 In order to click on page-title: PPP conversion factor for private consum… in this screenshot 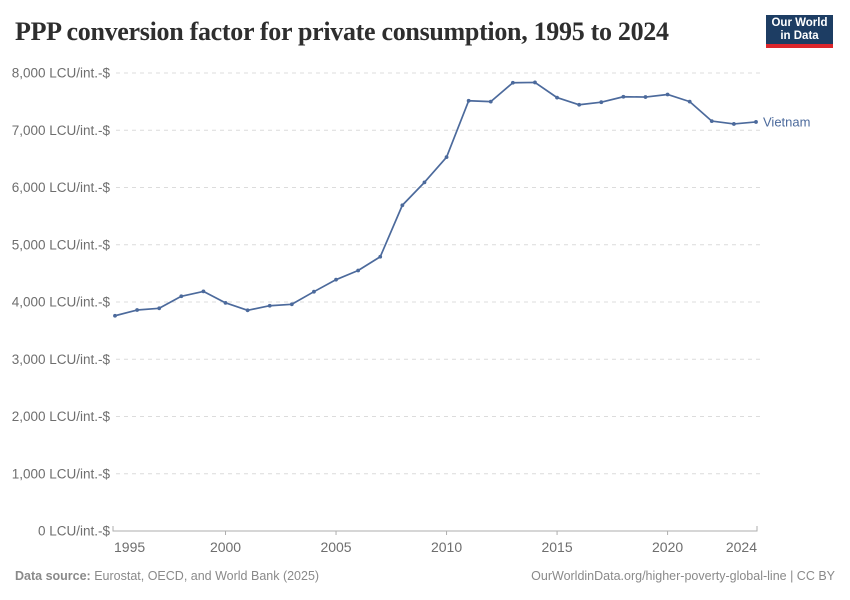, I will do `click(342, 31)`.